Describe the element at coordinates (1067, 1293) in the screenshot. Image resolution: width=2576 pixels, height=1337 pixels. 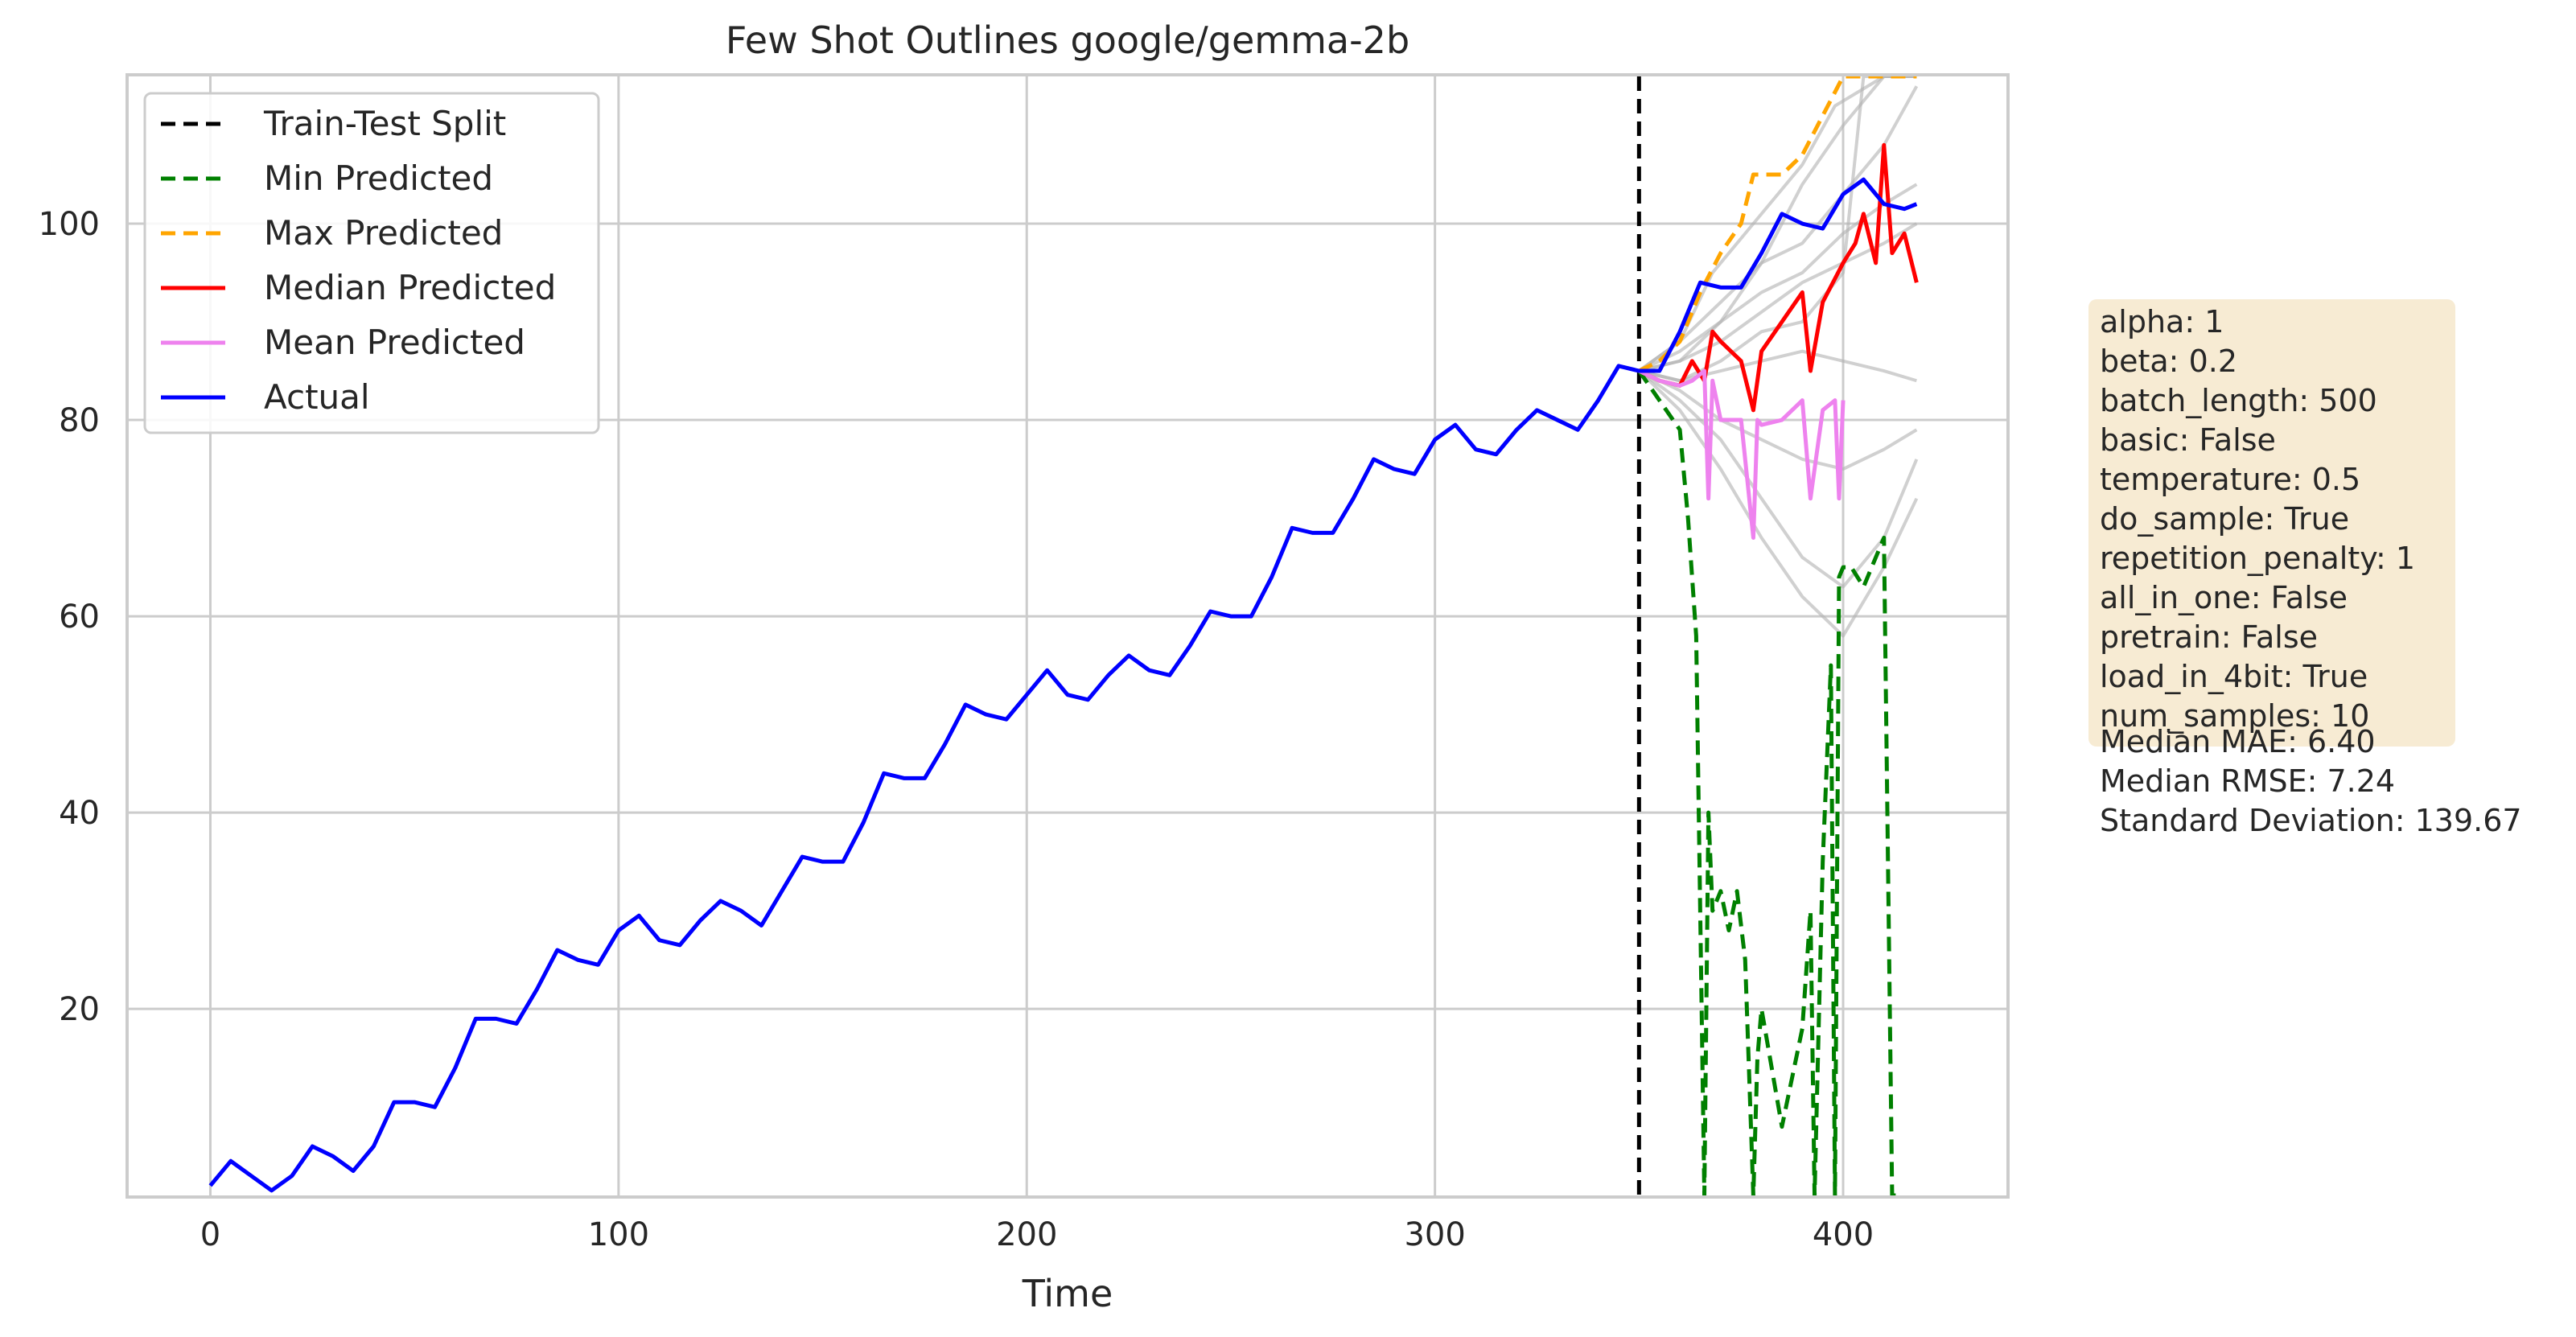
I see `x-axis-label: Time` at that location.